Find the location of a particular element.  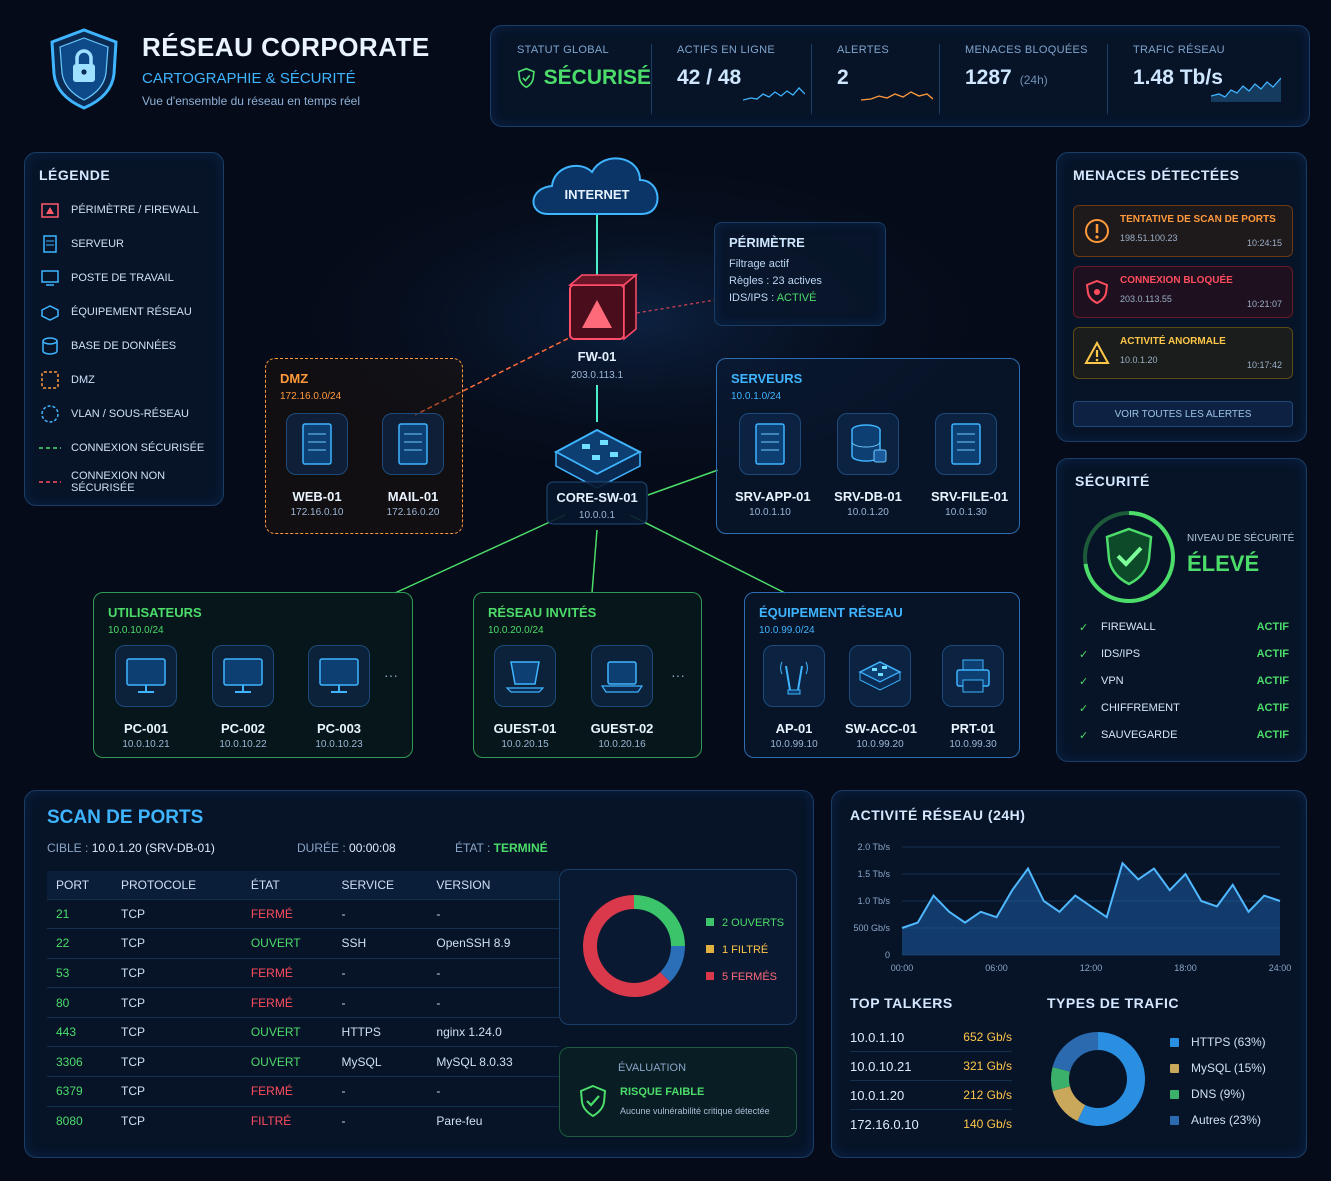

table-row: 443 TCP OUVERT HTTPS nginx 1.24.0 is located at coordinates (303, 1031).